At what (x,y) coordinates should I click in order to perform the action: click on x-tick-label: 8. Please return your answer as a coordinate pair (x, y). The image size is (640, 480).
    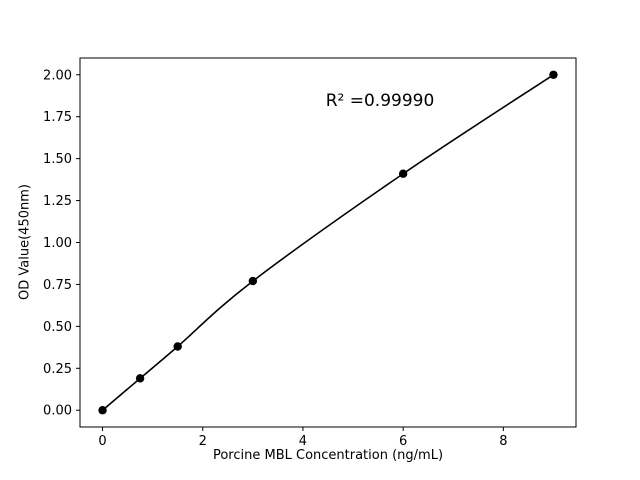
    Looking at the image, I should click on (503, 441).